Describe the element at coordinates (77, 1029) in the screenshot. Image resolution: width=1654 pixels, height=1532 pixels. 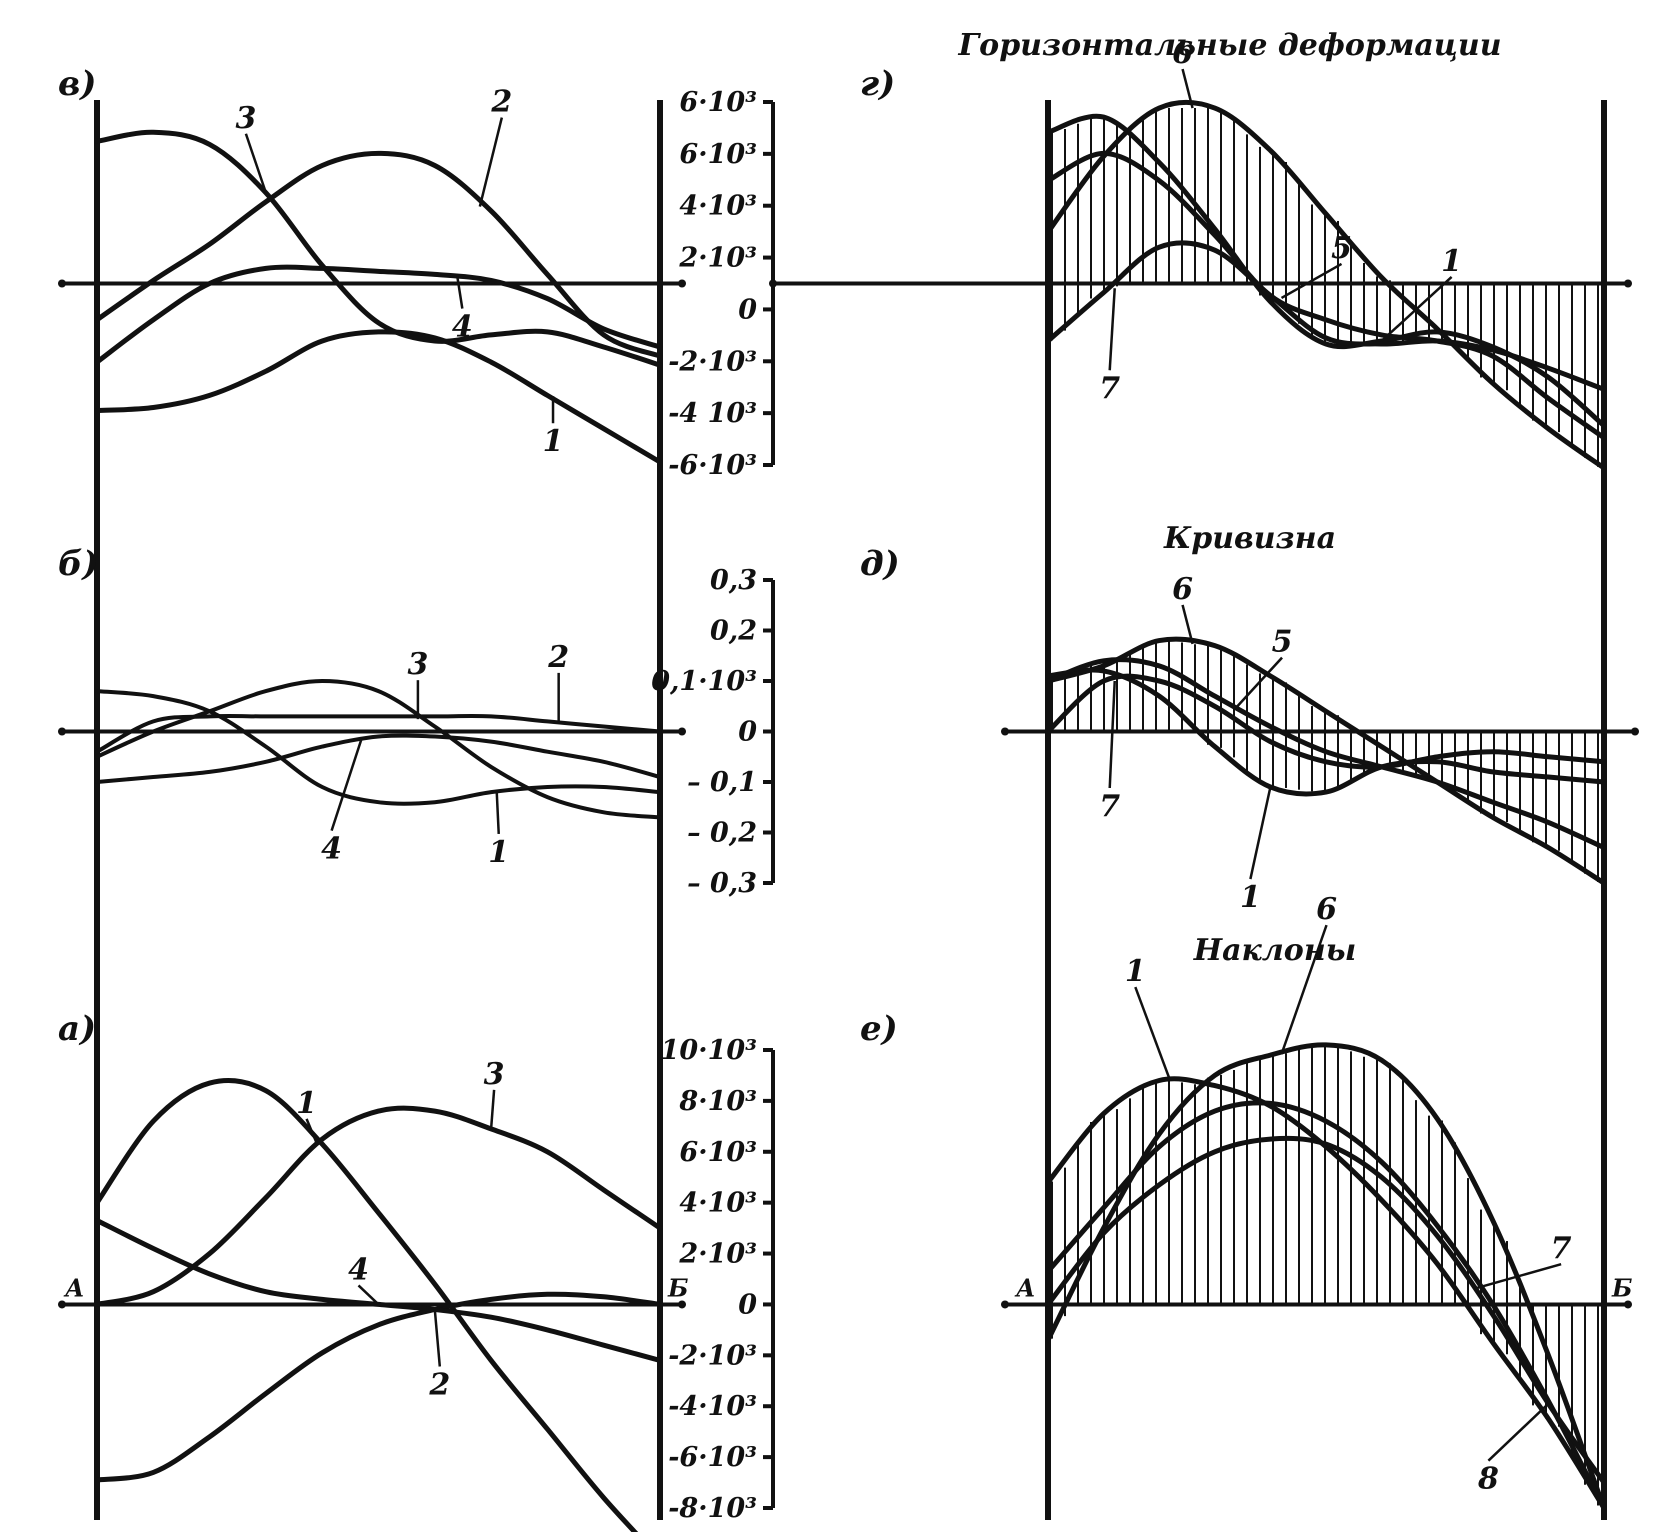
I see `panel-label: а)` at that location.